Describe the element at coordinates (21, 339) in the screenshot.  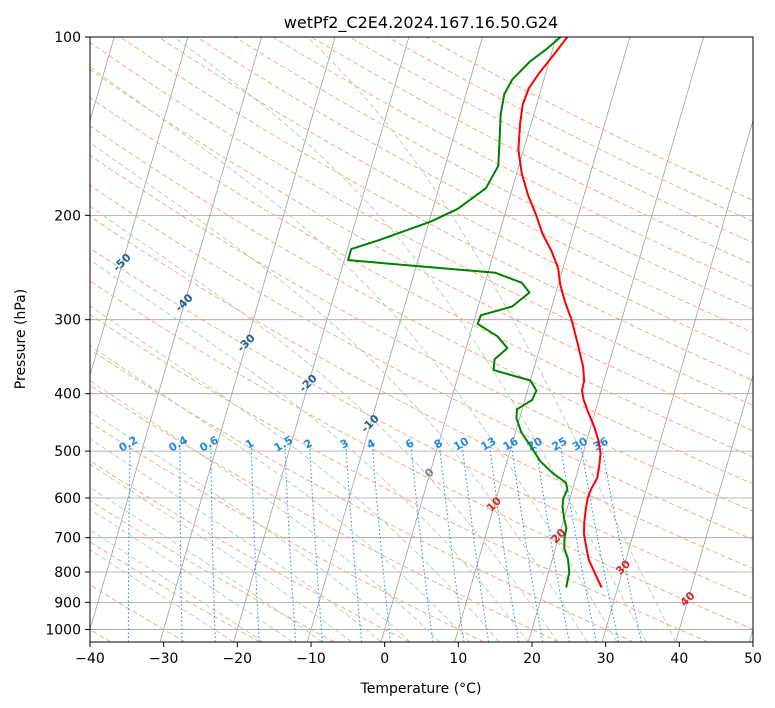
I see `y-axis-label: Pressure (hPa)` at that location.